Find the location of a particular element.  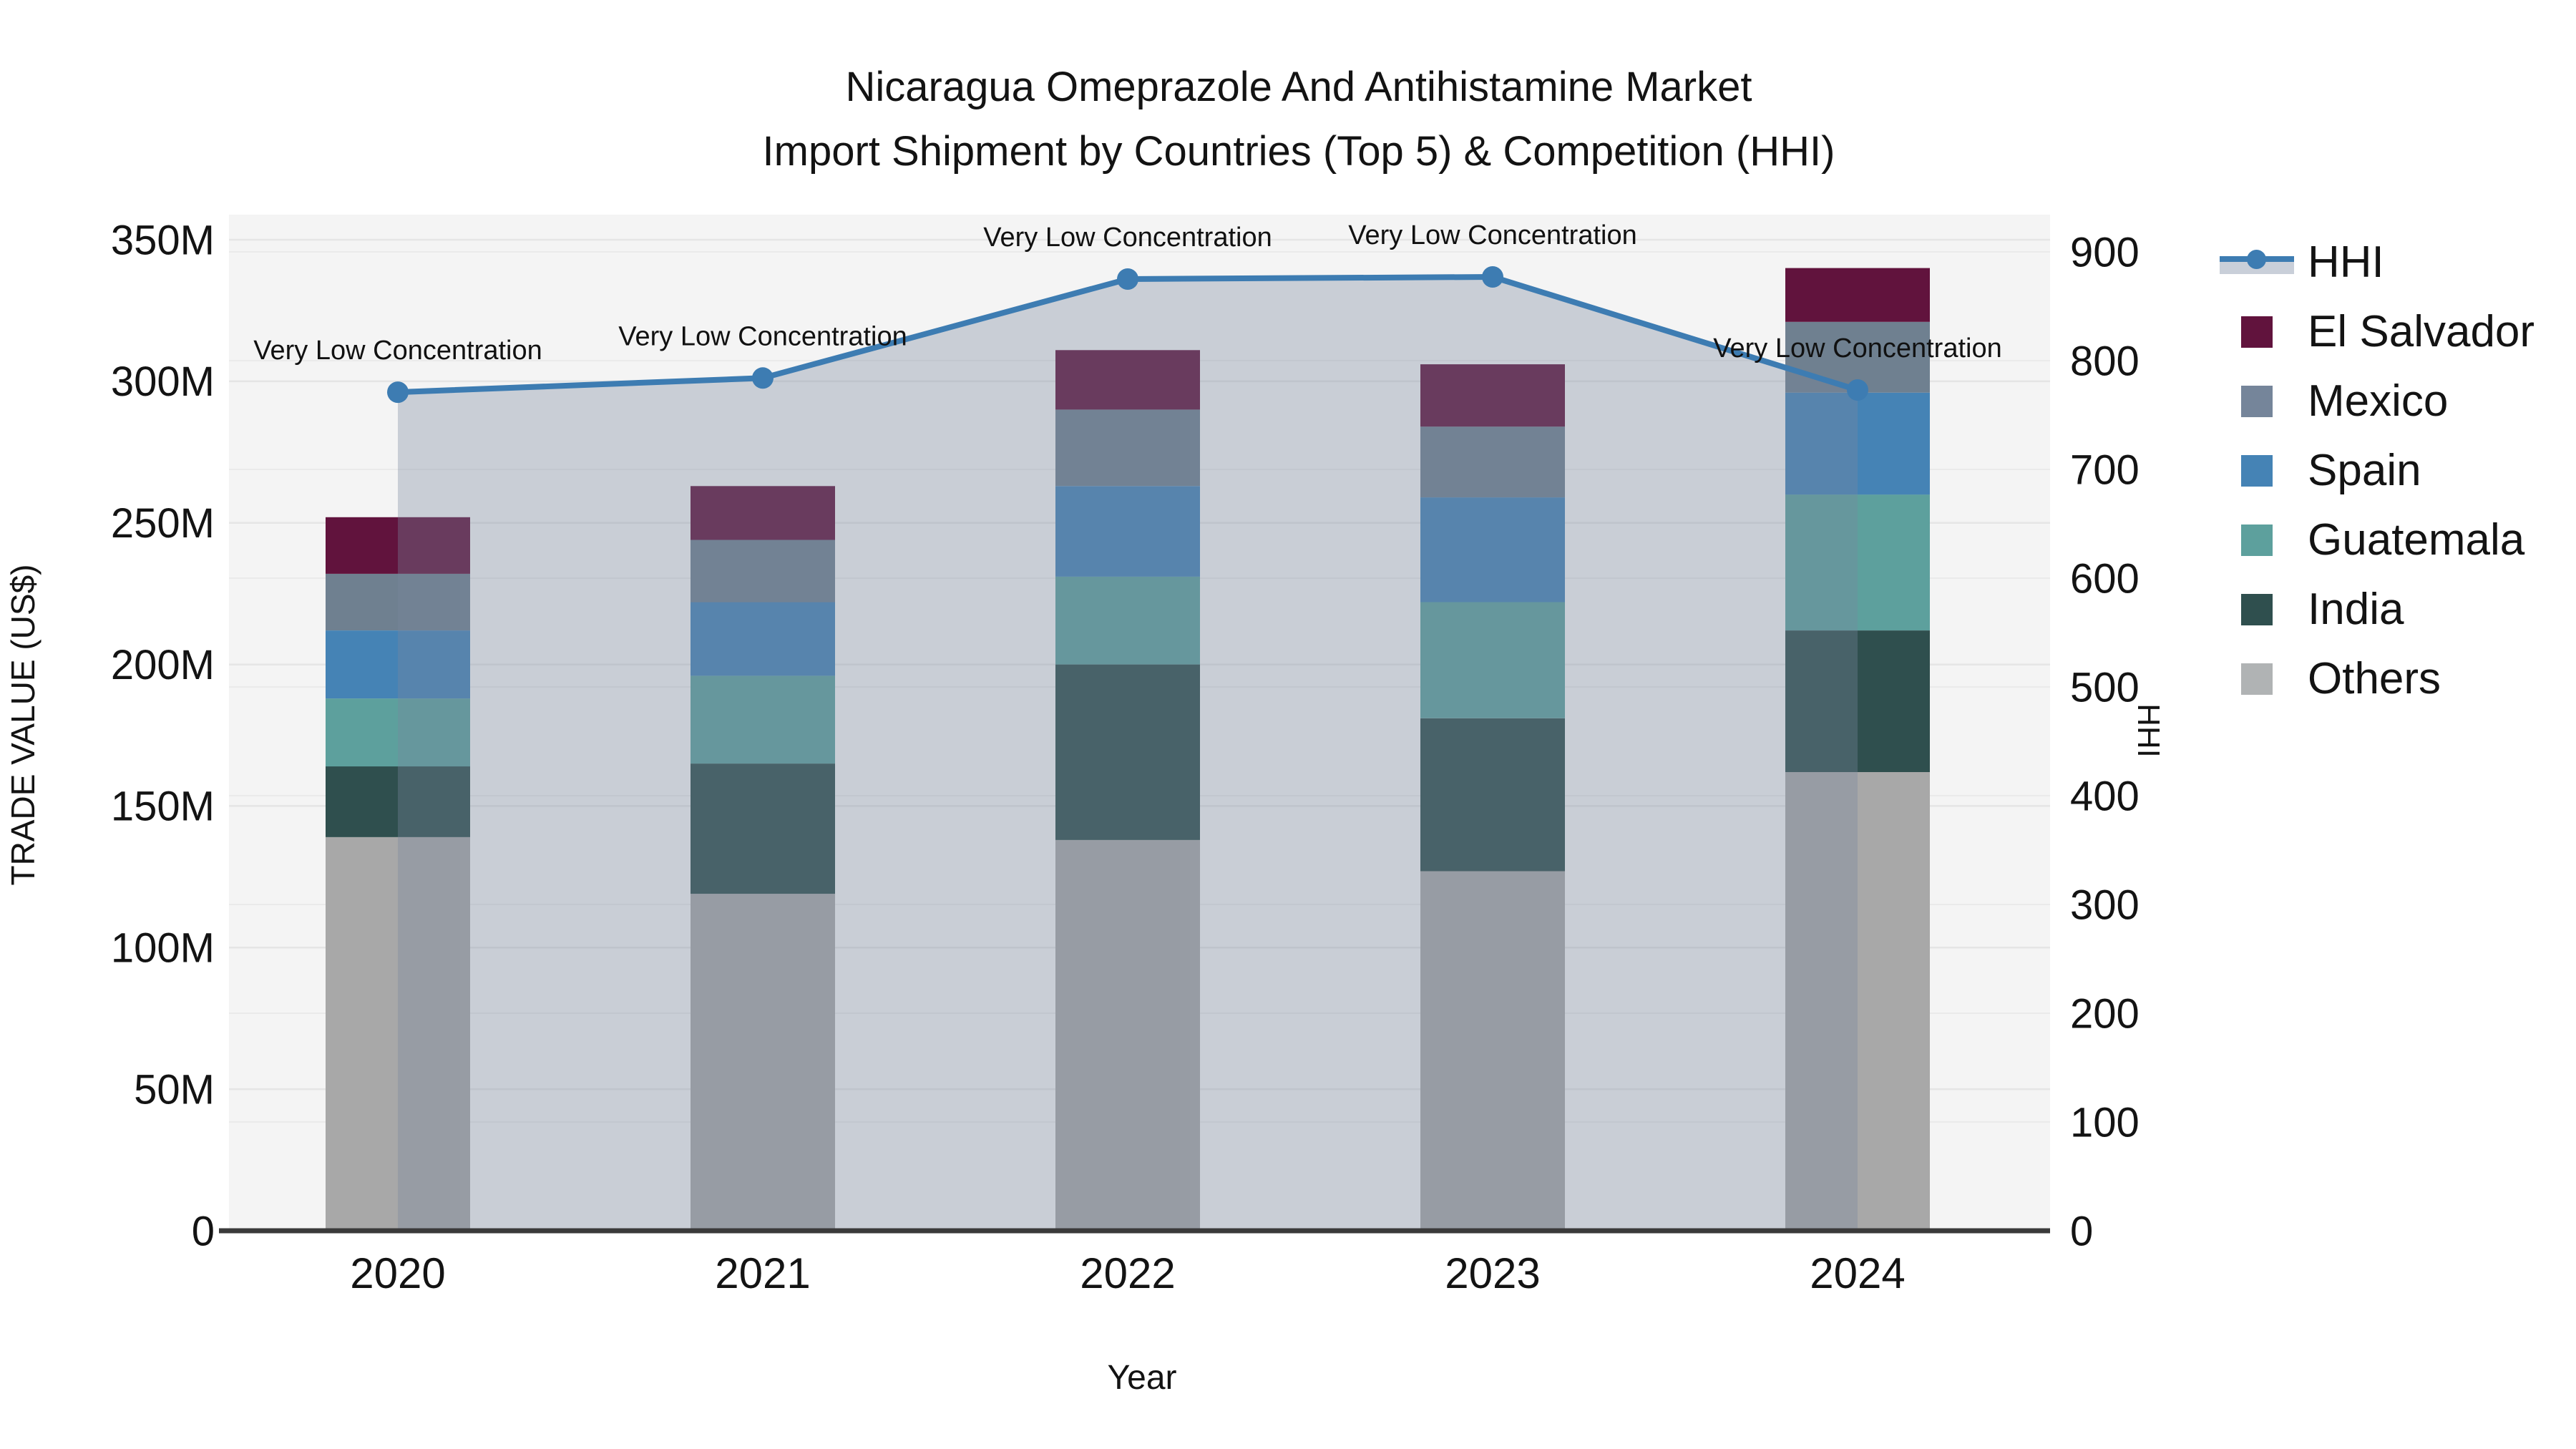

y-right-tick-0: 0 is located at coordinates (2081, 1231).